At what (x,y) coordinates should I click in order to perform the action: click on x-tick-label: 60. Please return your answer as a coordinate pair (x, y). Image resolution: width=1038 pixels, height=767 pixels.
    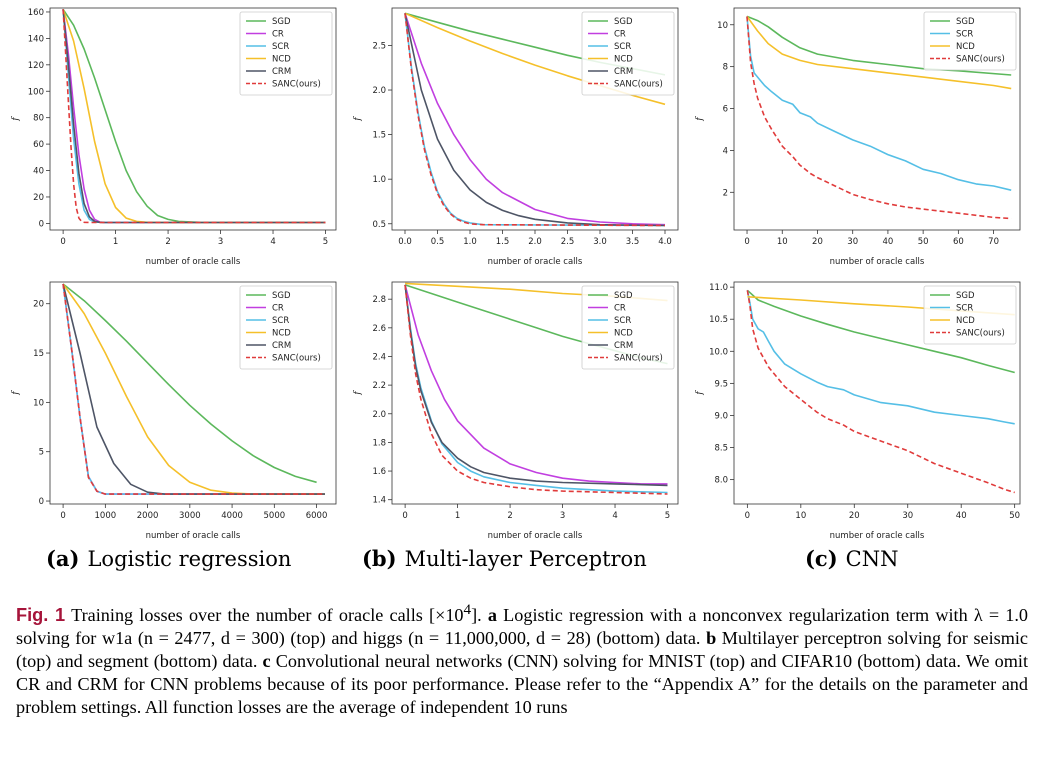
    Looking at the image, I should click on (958, 242).